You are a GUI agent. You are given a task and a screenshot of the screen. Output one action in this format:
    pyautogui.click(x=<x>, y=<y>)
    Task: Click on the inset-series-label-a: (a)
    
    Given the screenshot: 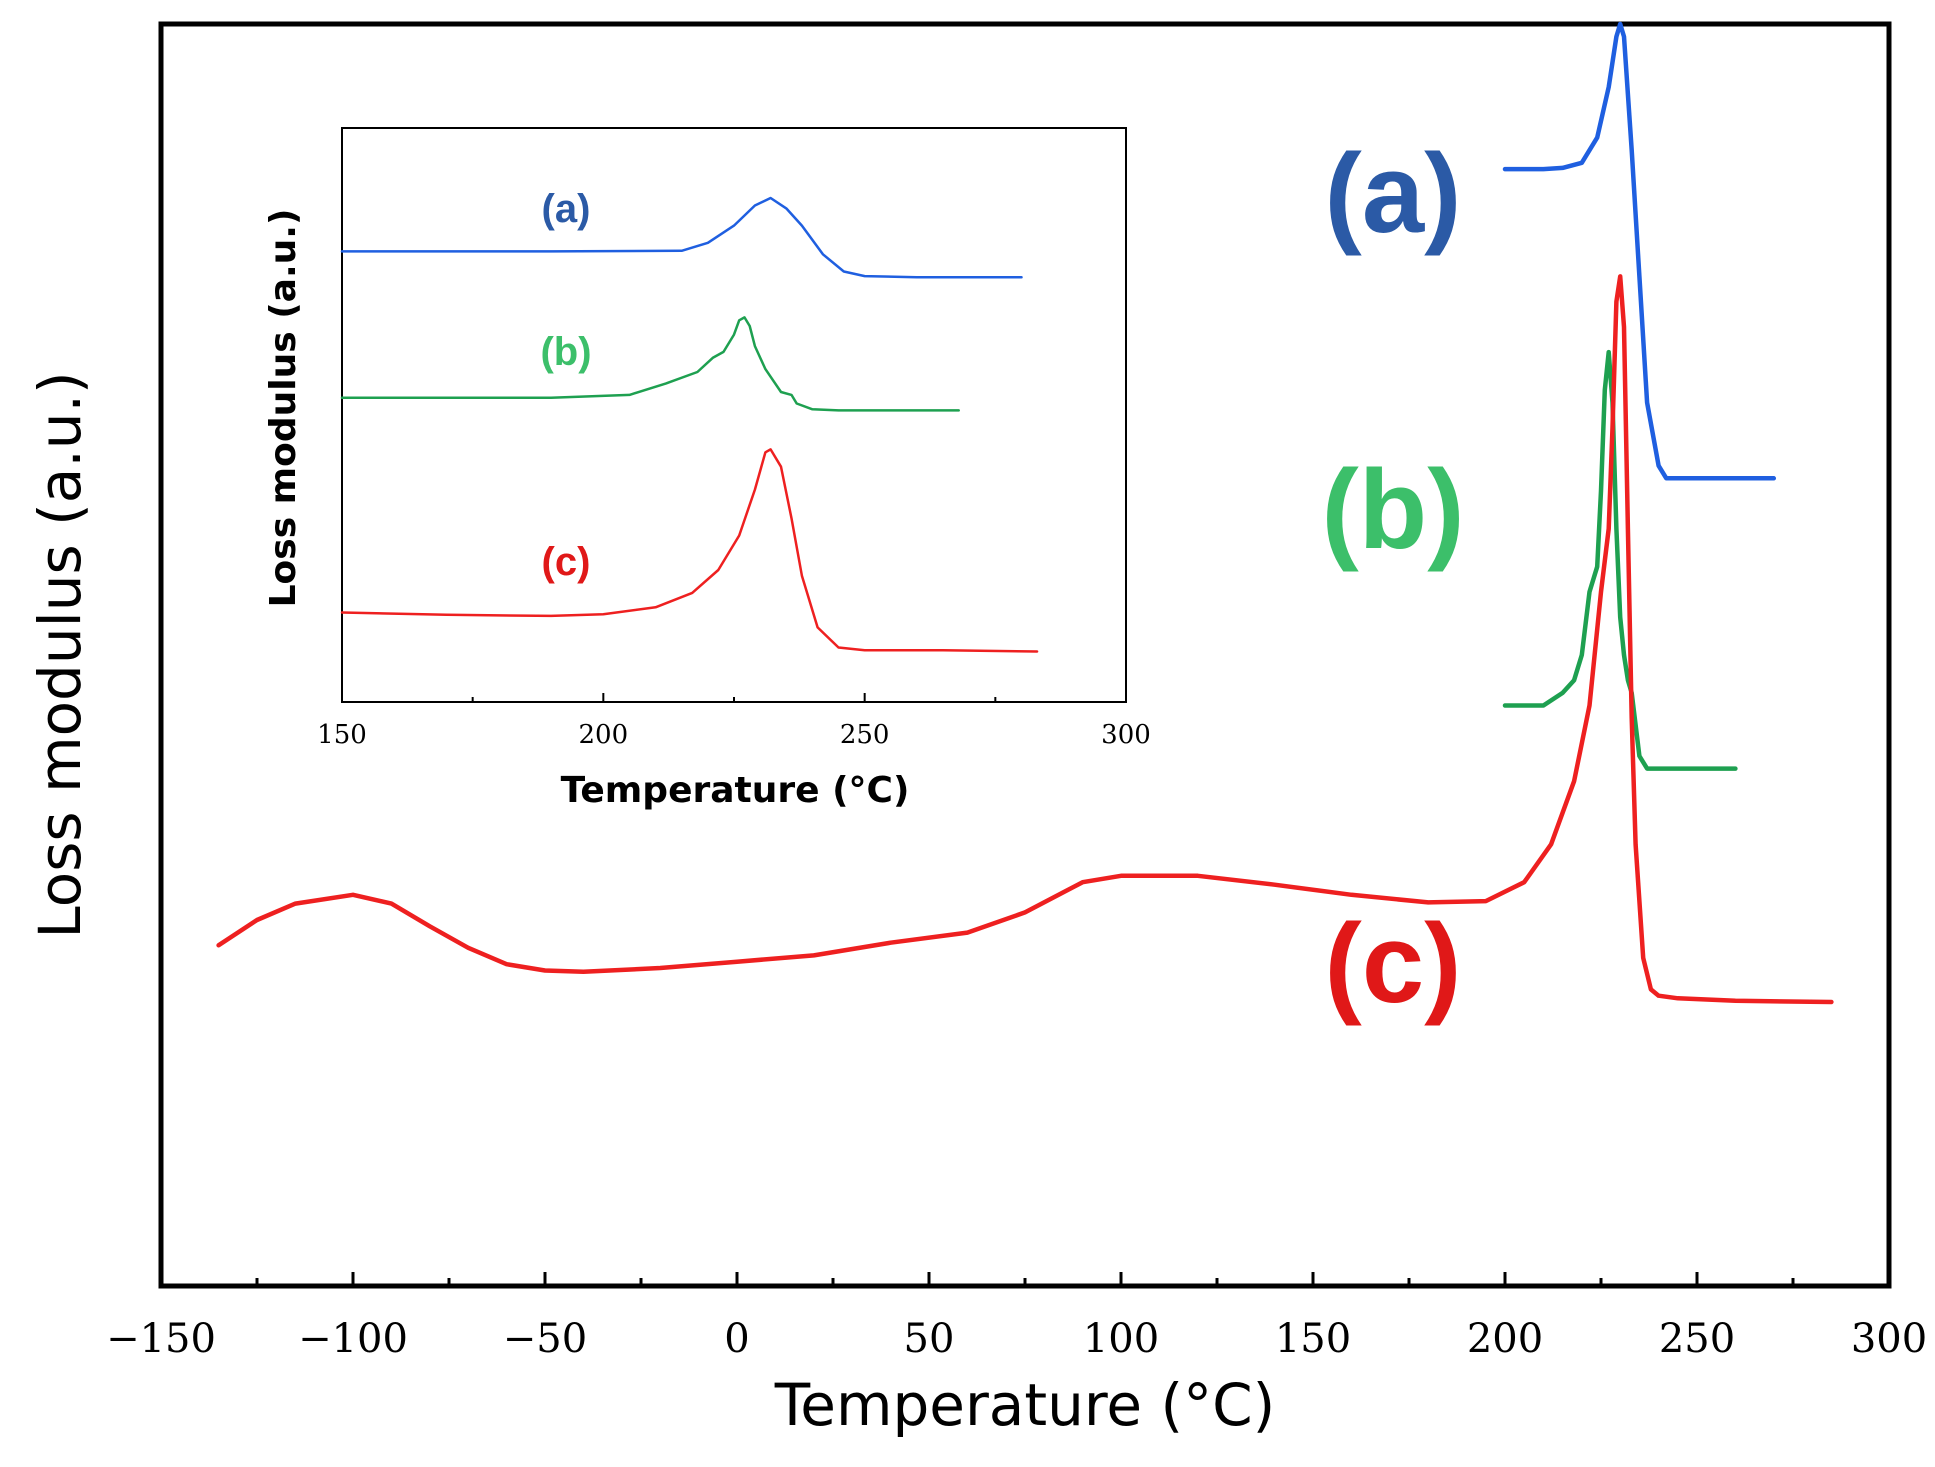 What is the action you would take?
    pyautogui.click(x=566, y=209)
    